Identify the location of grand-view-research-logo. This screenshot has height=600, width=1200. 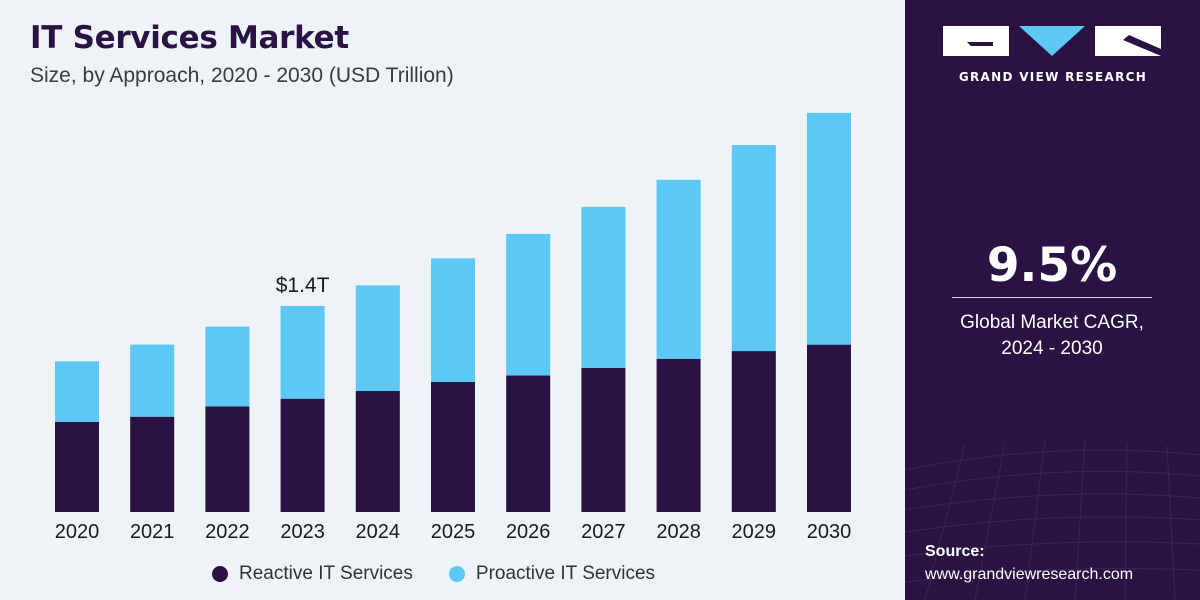
(1052, 41).